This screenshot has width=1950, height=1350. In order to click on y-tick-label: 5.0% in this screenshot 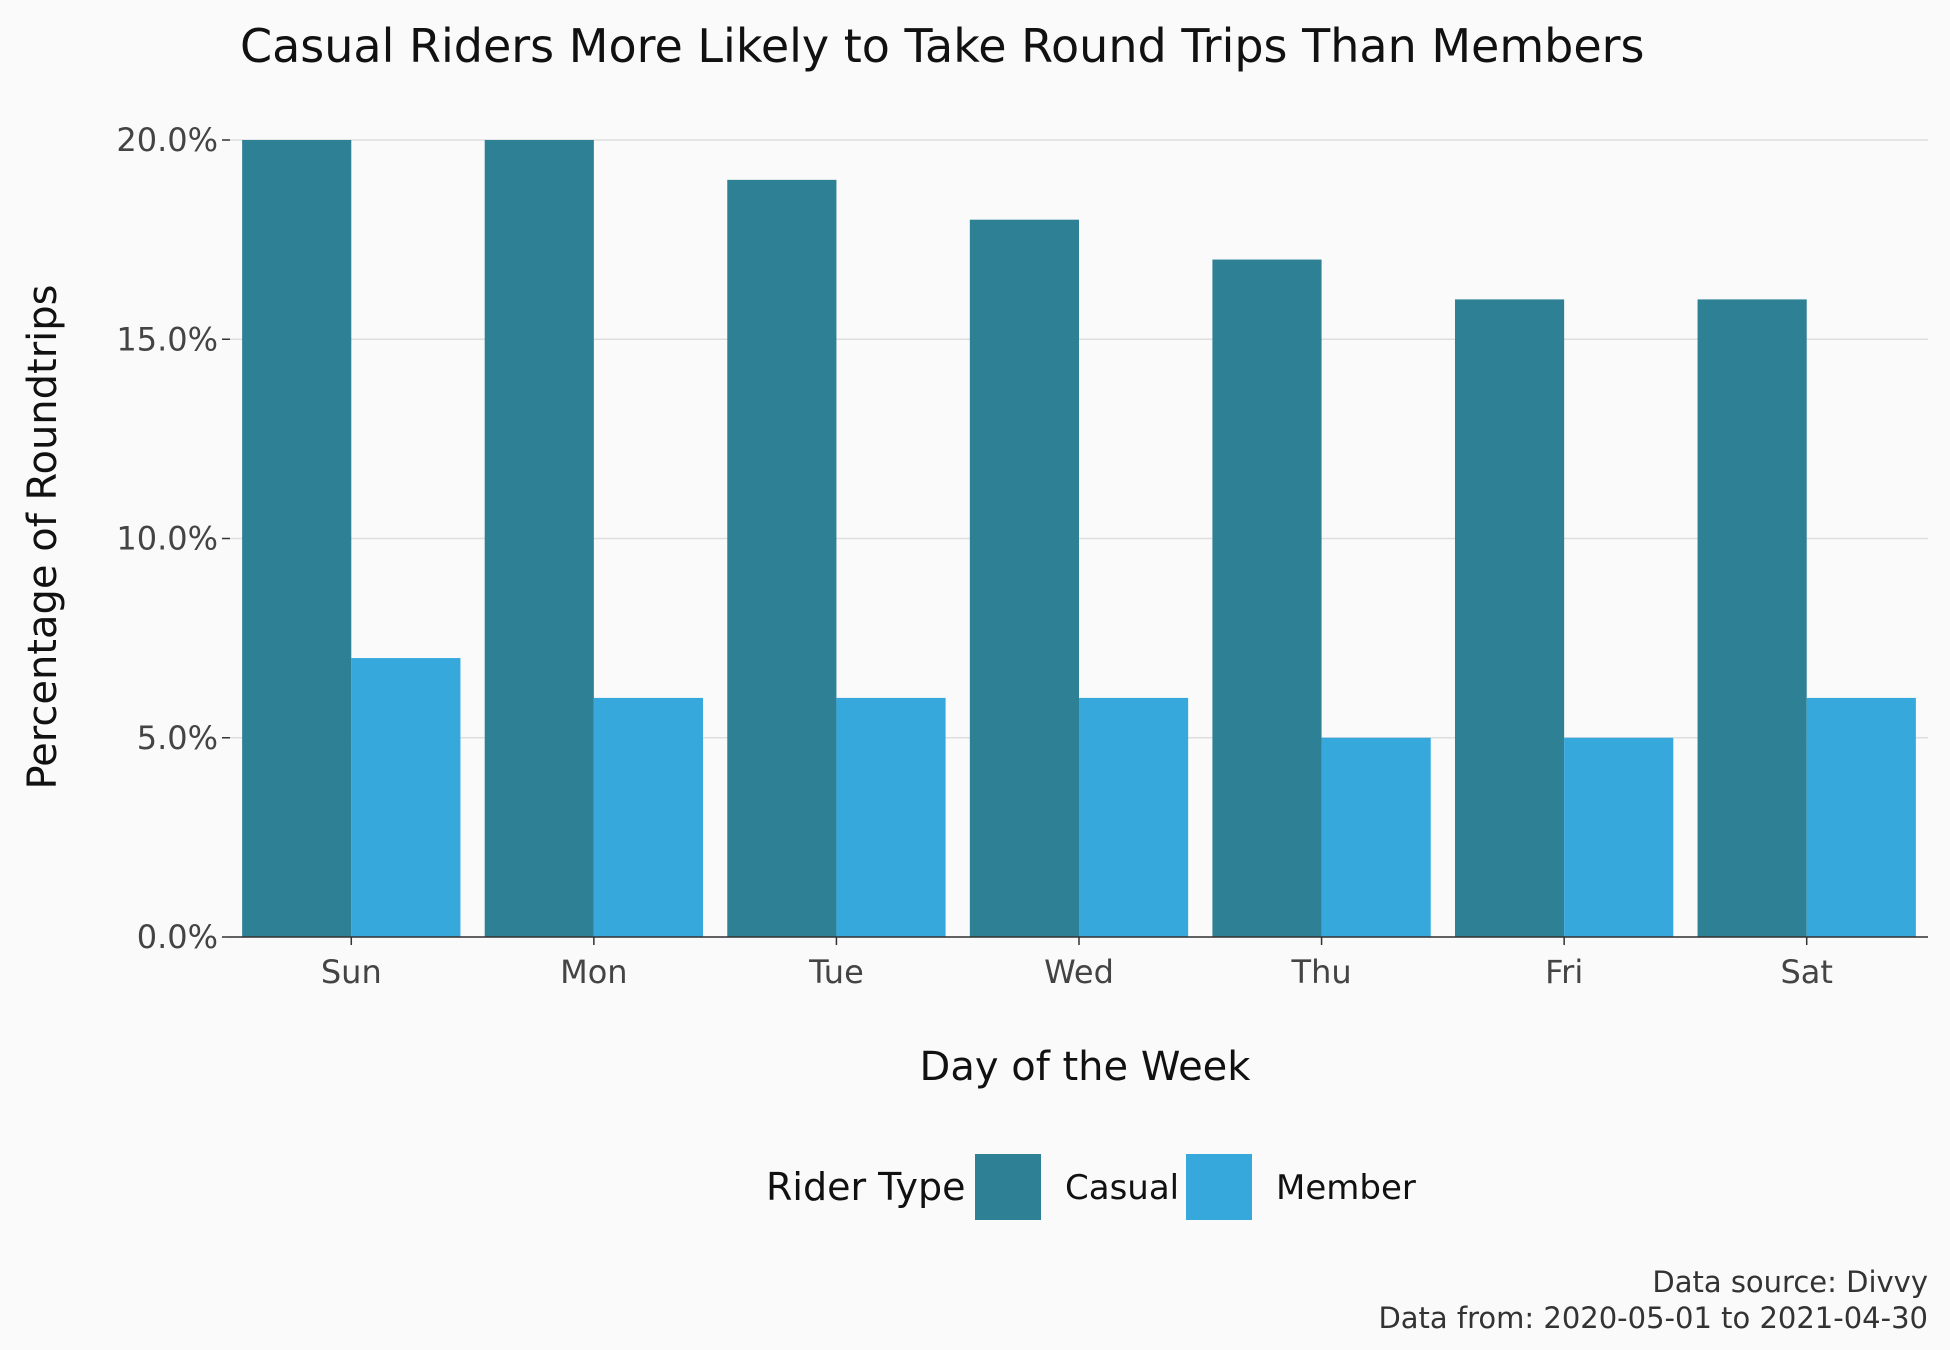, I will do `click(177, 738)`.